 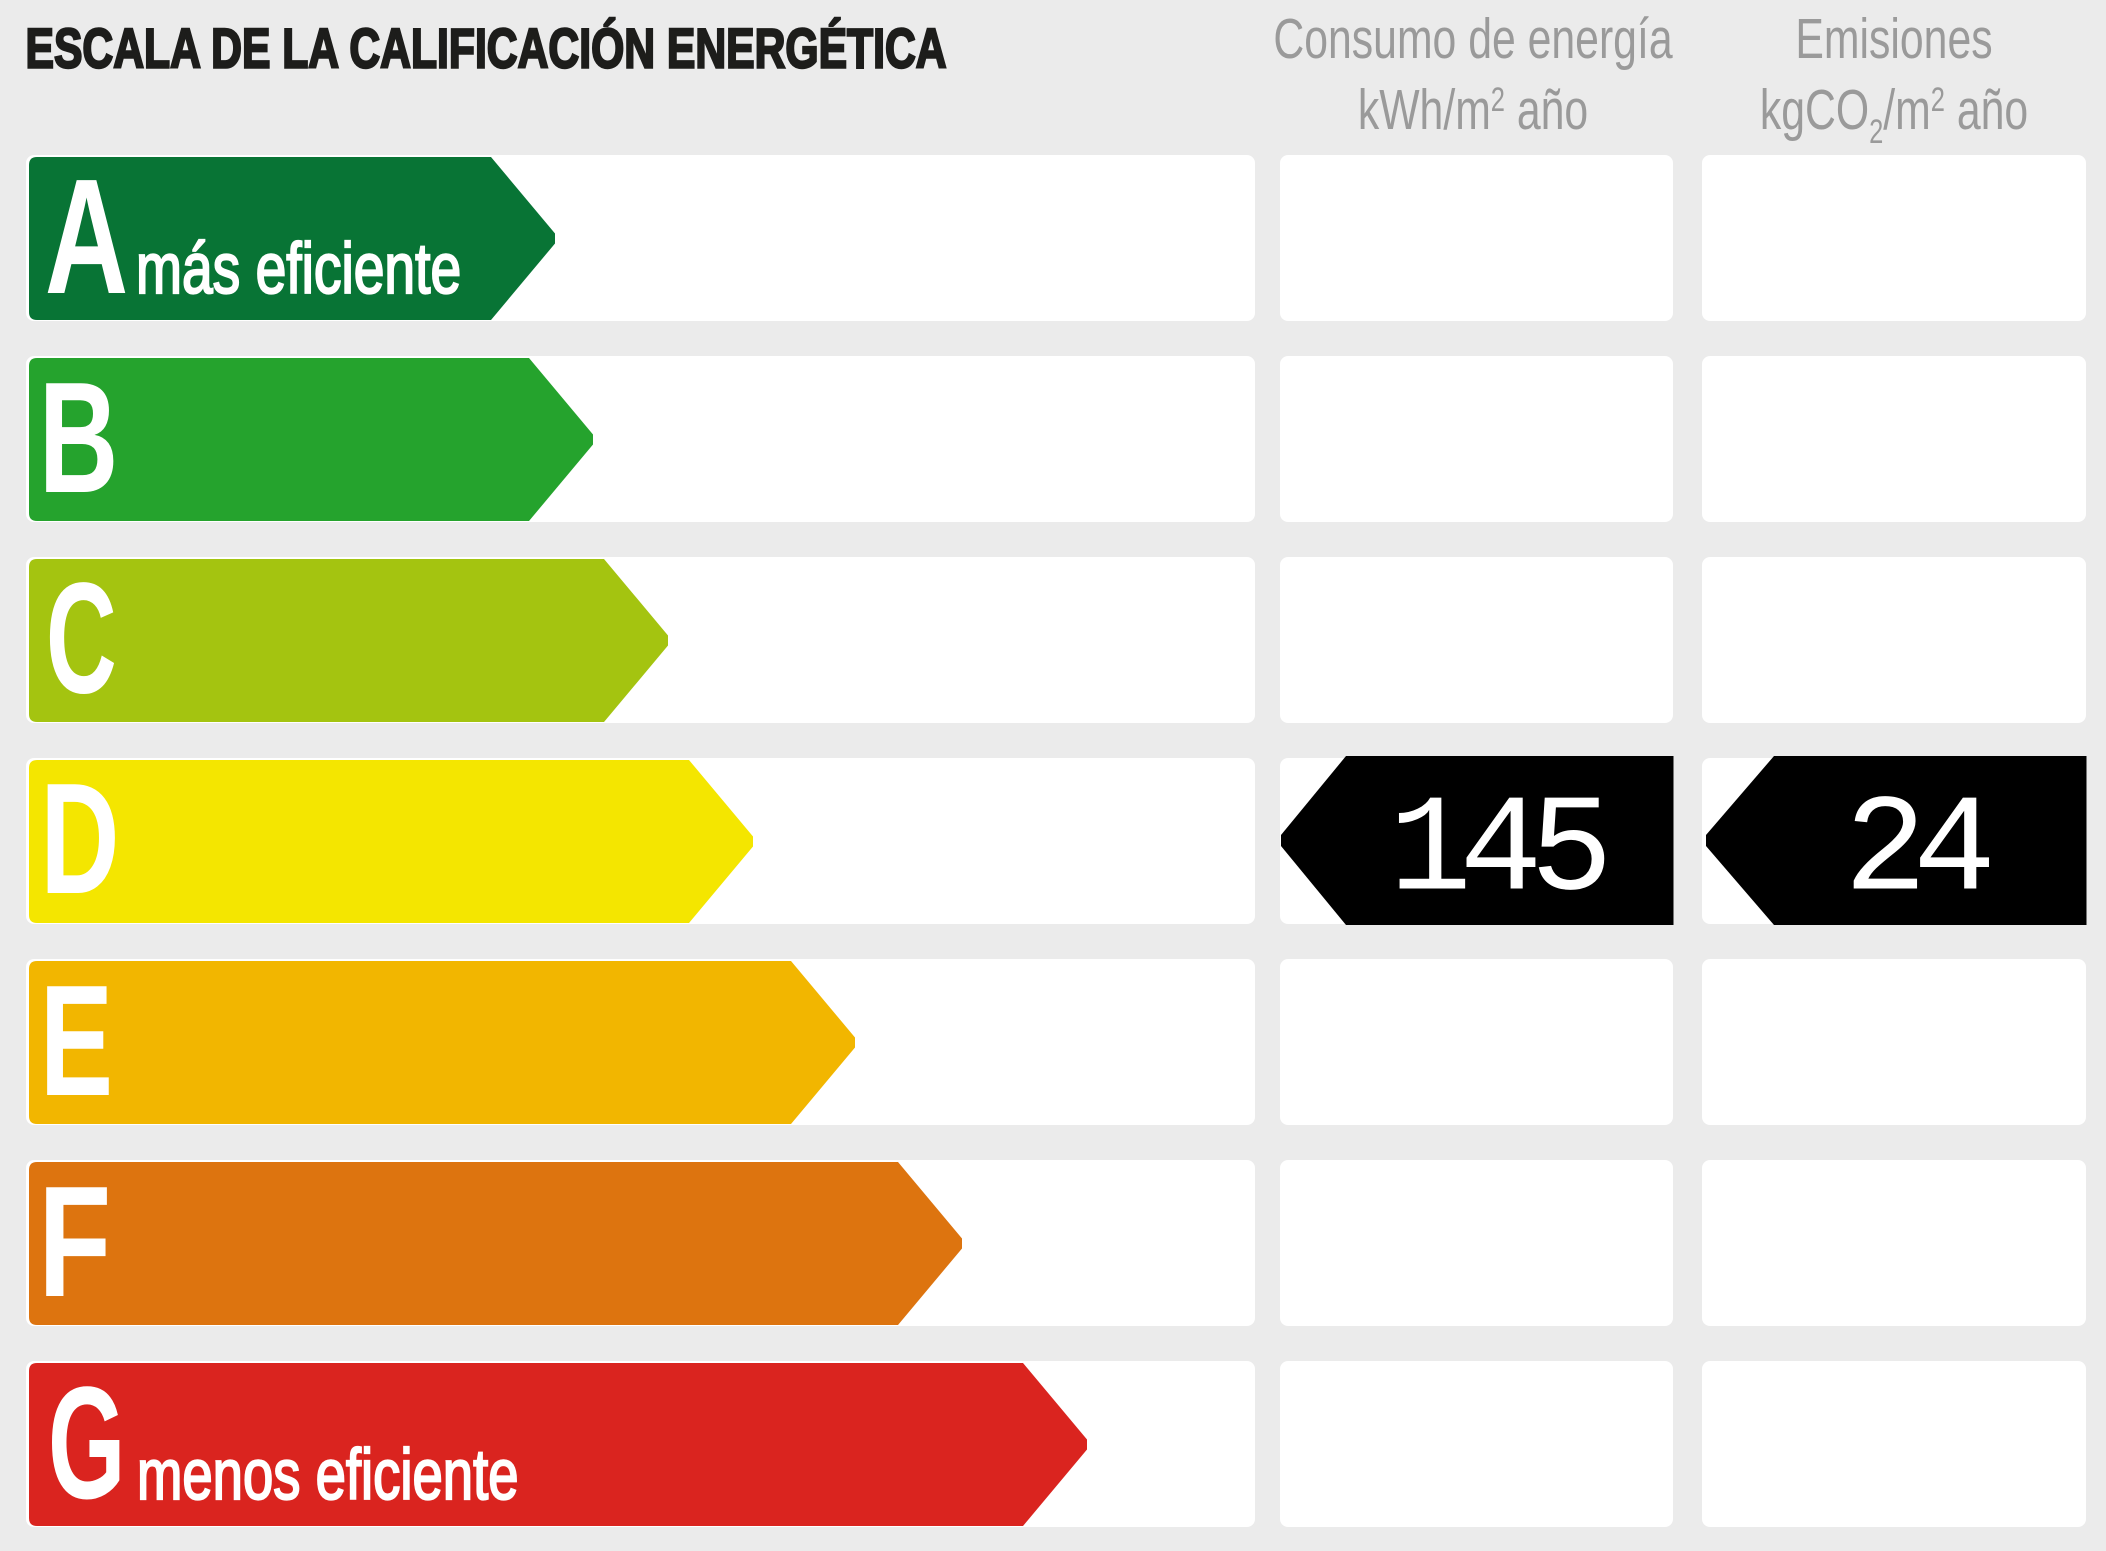 What do you see at coordinates (76, 1040) in the screenshot?
I see `svg-text: E` at bounding box center [76, 1040].